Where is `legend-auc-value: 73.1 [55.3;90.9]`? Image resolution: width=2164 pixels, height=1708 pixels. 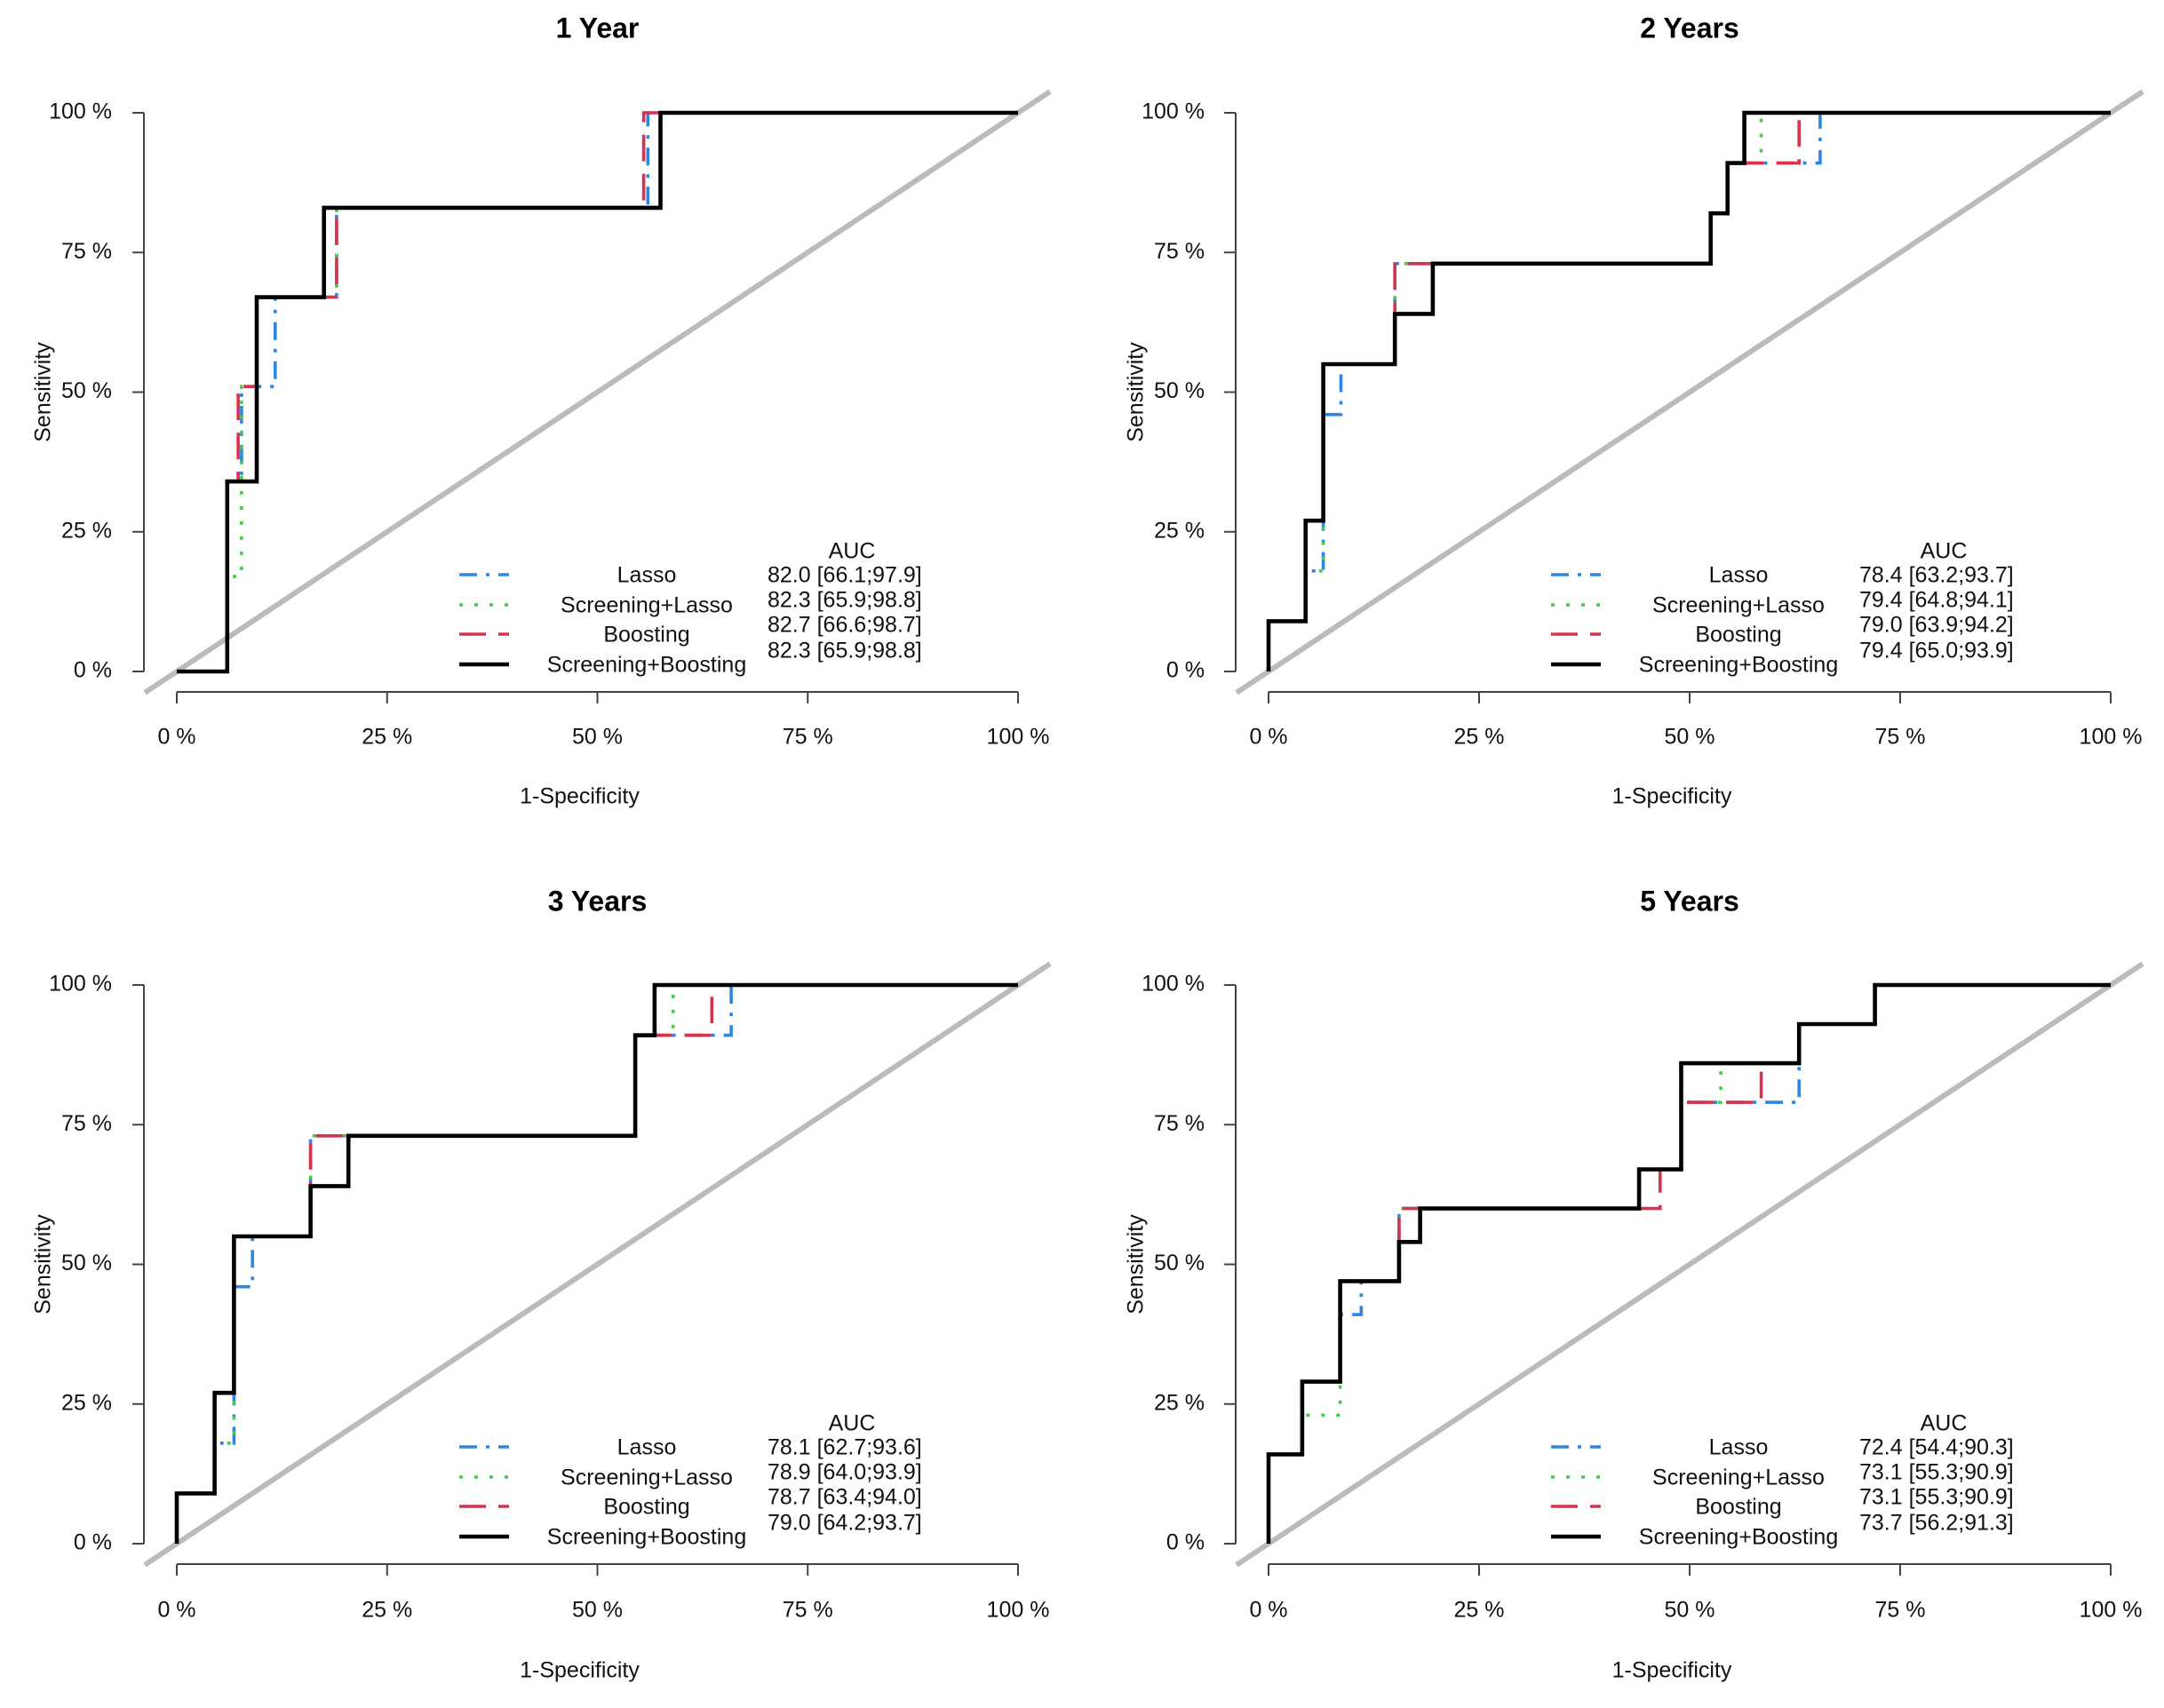 legend-auc-value: 73.1 [55.3;90.9] is located at coordinates (1936, 1473).